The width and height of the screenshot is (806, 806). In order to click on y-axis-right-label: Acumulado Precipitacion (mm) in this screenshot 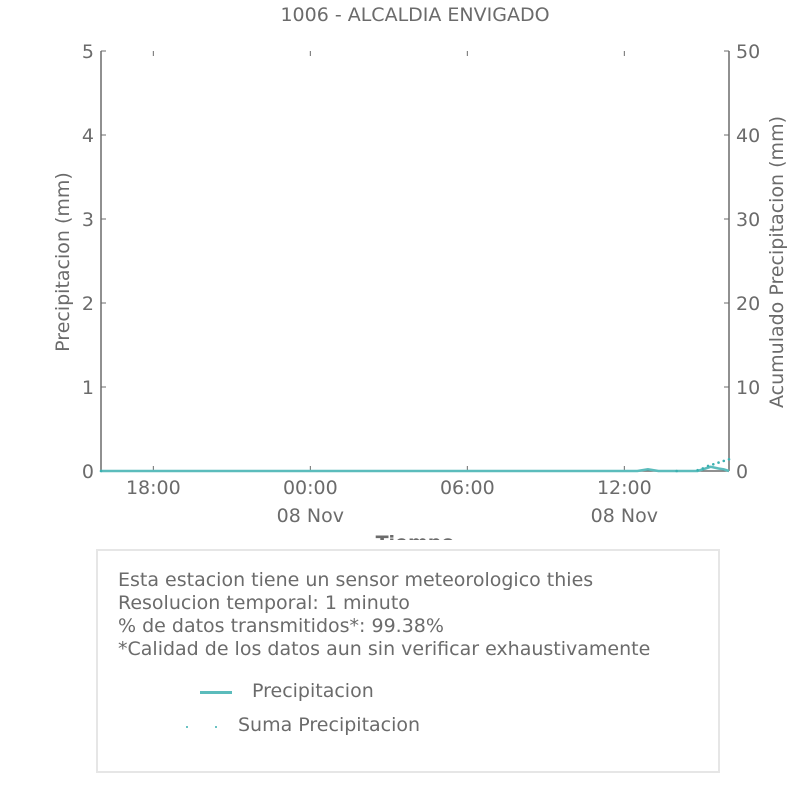, I will do `click(777, 262)`.